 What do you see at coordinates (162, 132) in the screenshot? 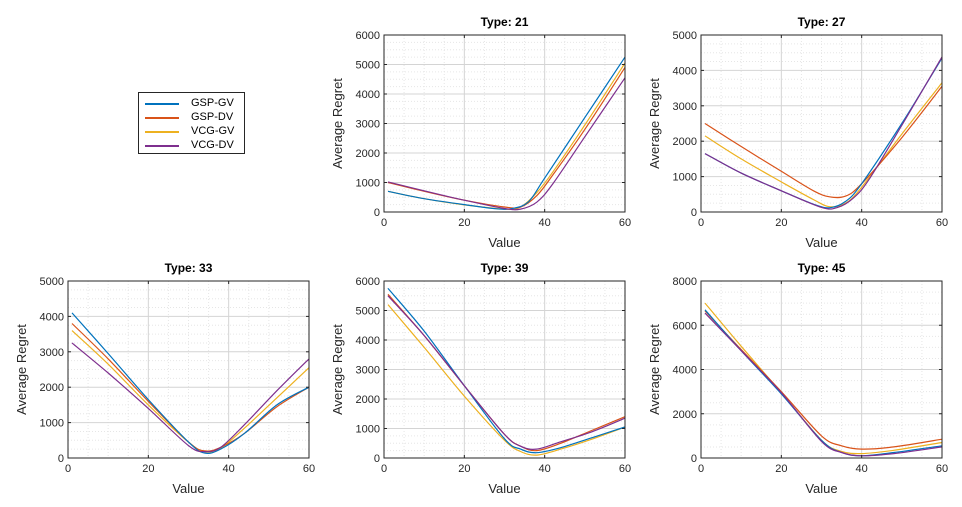
I see `legend-swatch-vcg-gv` at bounding box center [162, 132].